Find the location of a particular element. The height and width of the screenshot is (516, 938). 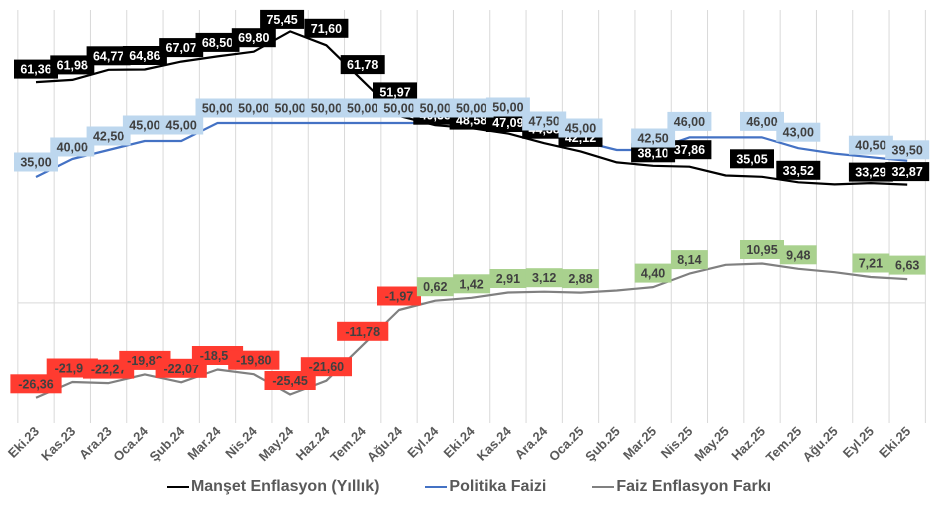

x-tick-label: Eyl.24 is located at coordinates (423, 442).